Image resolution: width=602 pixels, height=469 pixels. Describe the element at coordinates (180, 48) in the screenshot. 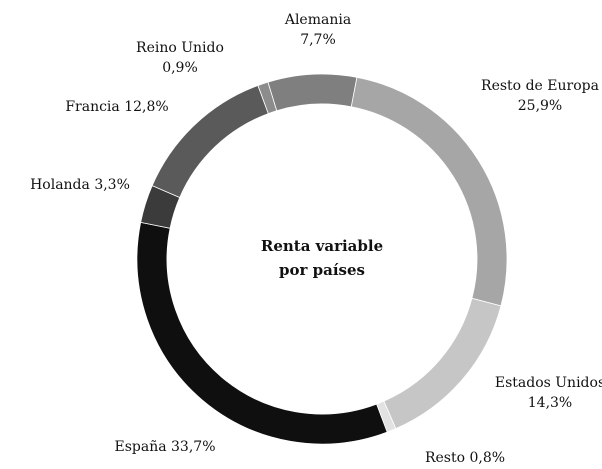

I see `category-label: Reino Unido` at that location.